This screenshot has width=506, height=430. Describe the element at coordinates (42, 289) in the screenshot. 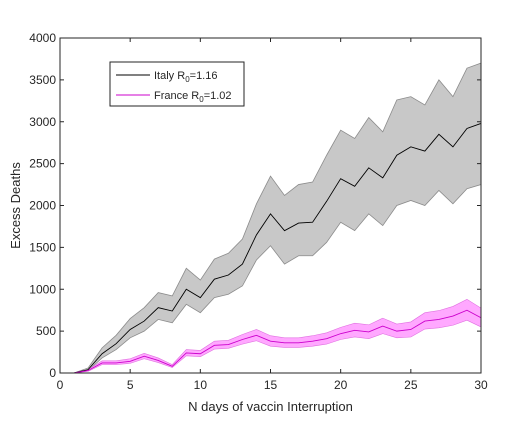

I see `y-tick-label: 1000` at that location.